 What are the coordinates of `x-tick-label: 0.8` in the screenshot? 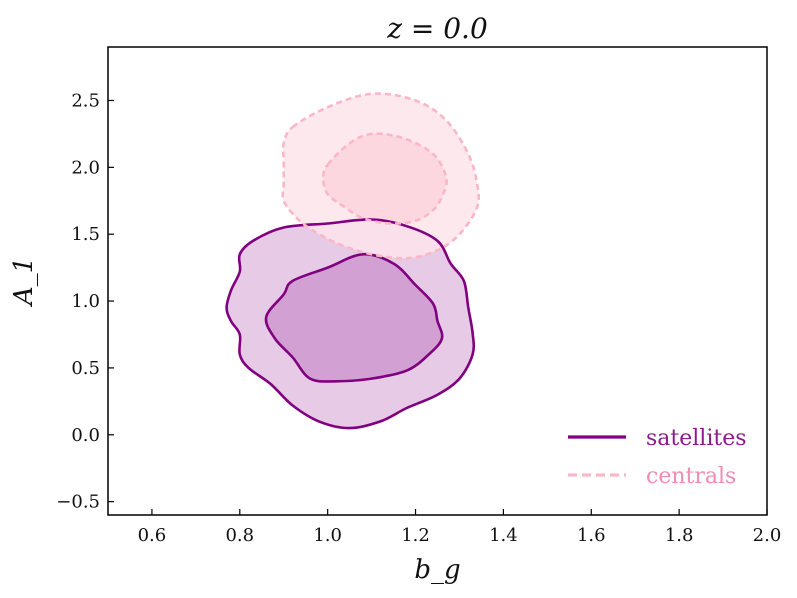 It's located at (239, 535).